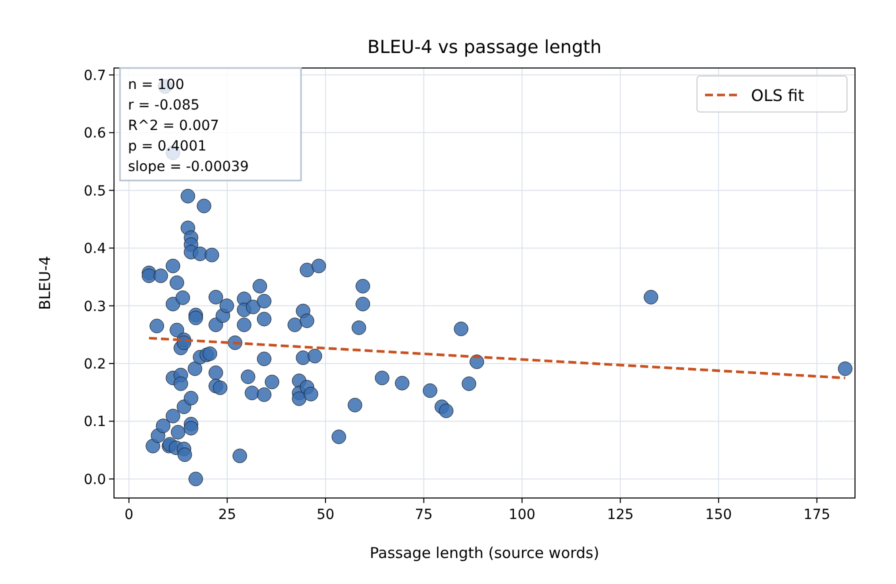 The width and height of the screenshot is (896, 584). I want to click on x-tick-label: 25, so click(227, 515).